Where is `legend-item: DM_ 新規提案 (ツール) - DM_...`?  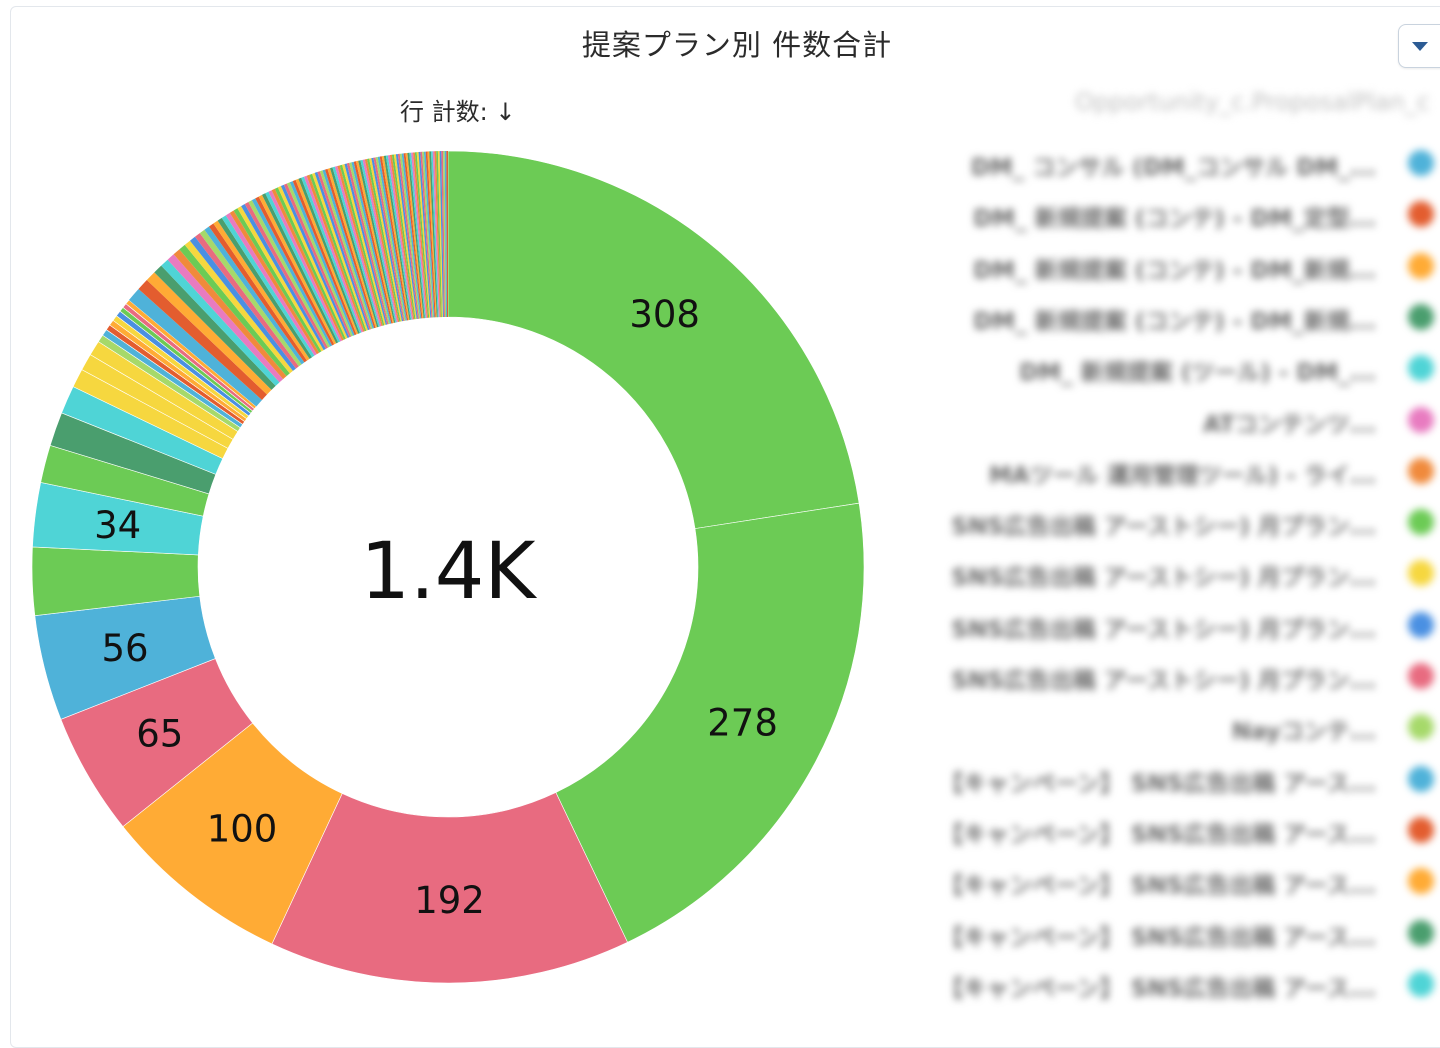
legend-item: DM_ 新規提案 (ツール) - DM_... is located at coordinates (1160, 367).